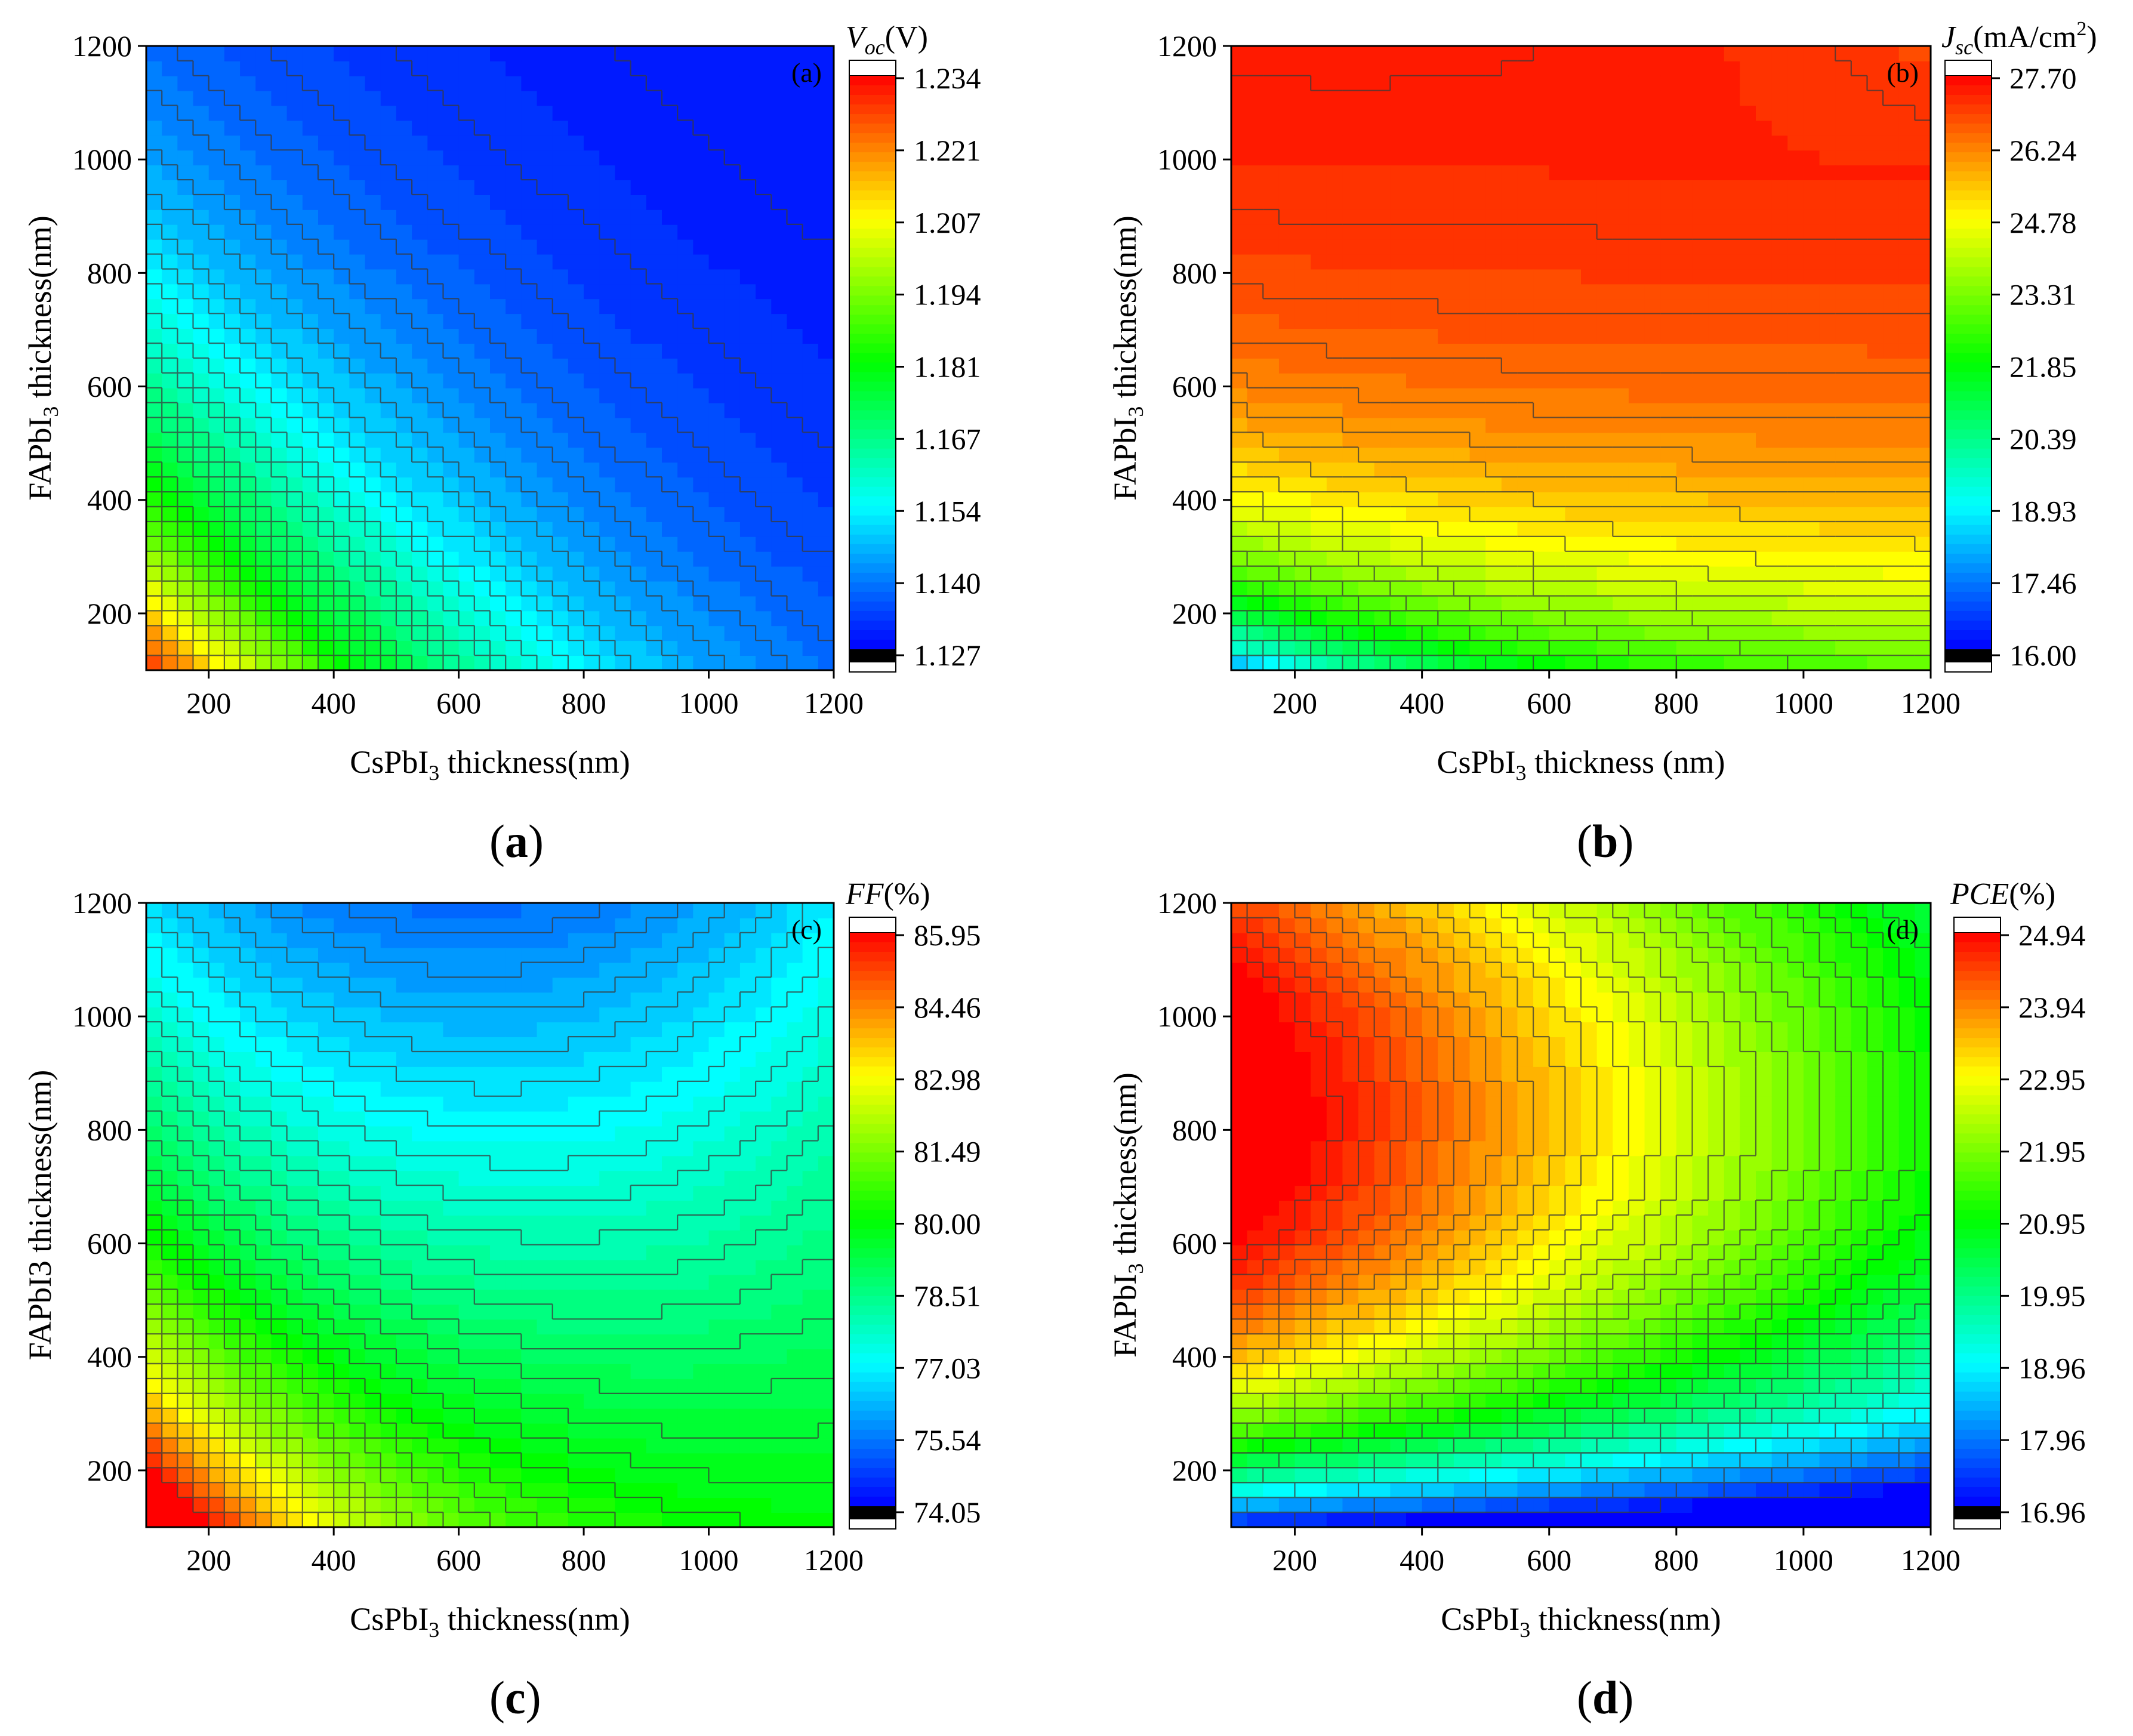  Describe the element at coordinates (584, 703) in the screenshot. I see `x-tick-label: 800` at that location.